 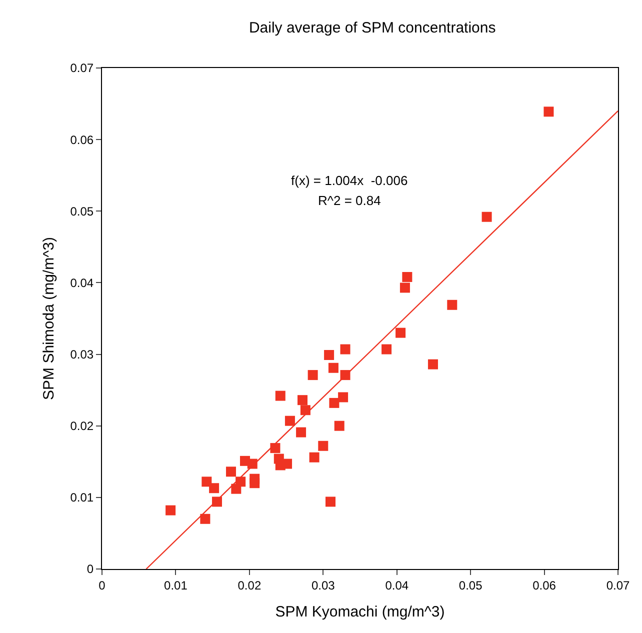 I want to click on x-tick-label: 0.04, so click(x=397, y=585).